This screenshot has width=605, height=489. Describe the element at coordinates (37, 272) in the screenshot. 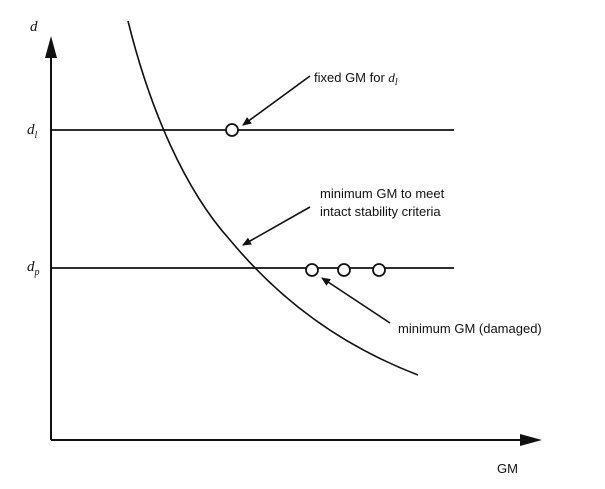

I see `dp-subscript: p` at that location.